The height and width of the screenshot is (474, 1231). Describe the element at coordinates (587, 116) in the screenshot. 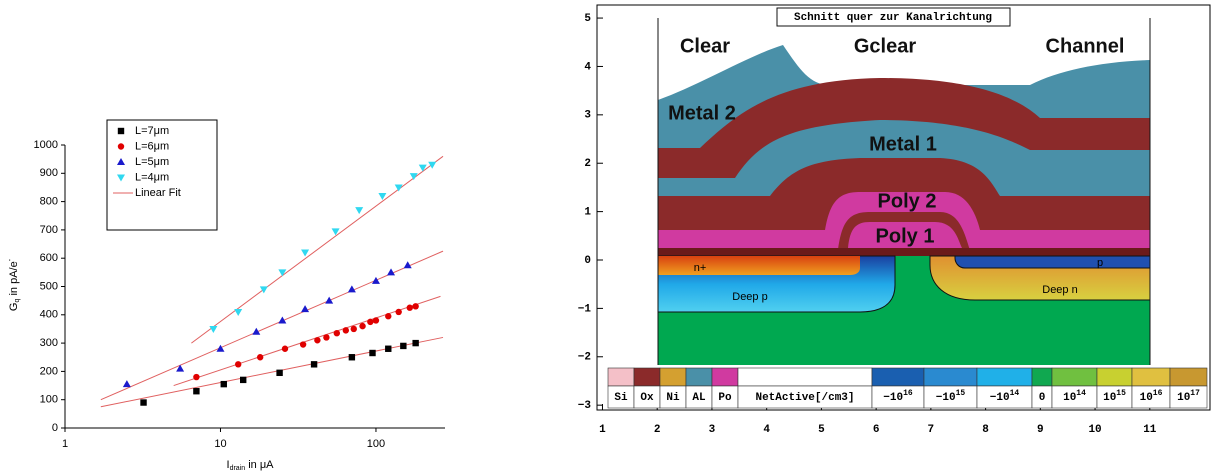

I see `y-tick-label: 3` at that location.